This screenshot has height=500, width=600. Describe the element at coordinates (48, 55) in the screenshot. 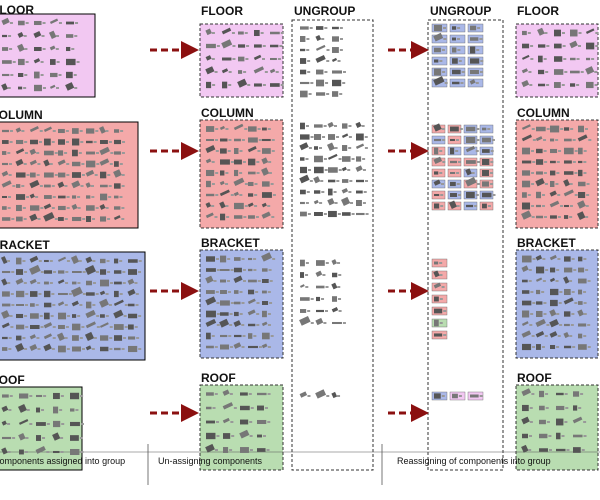

I see `floor-box` at that location.